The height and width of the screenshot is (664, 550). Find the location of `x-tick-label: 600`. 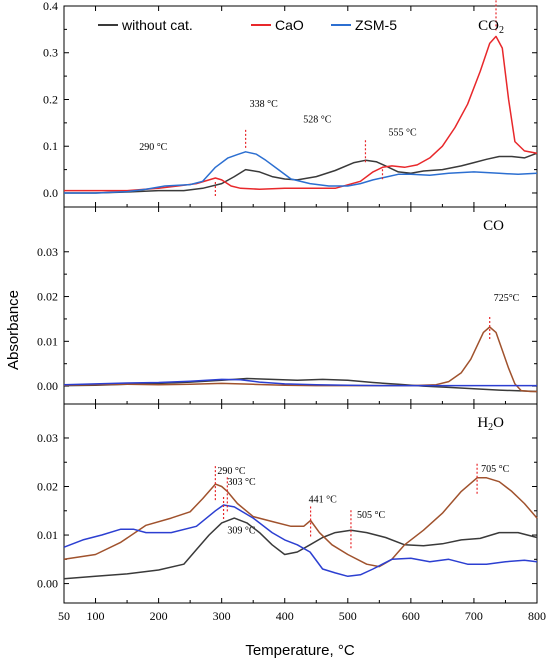

x-tick-label: 600 is located at coordinates (411, 616).